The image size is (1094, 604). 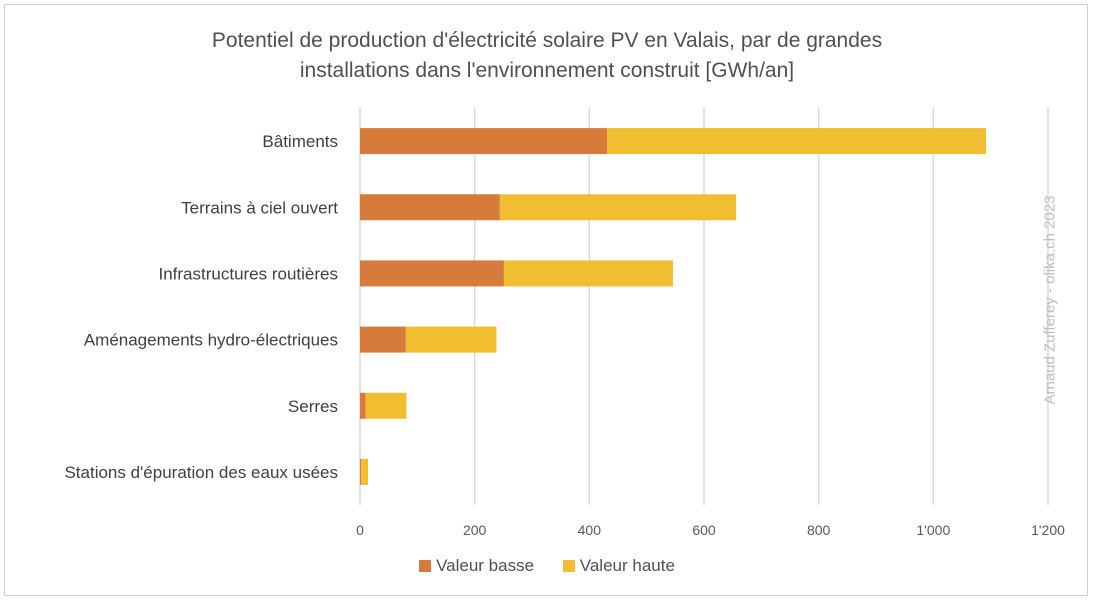 I want to click on legend-swatch-low, so click(x=425, y=566).